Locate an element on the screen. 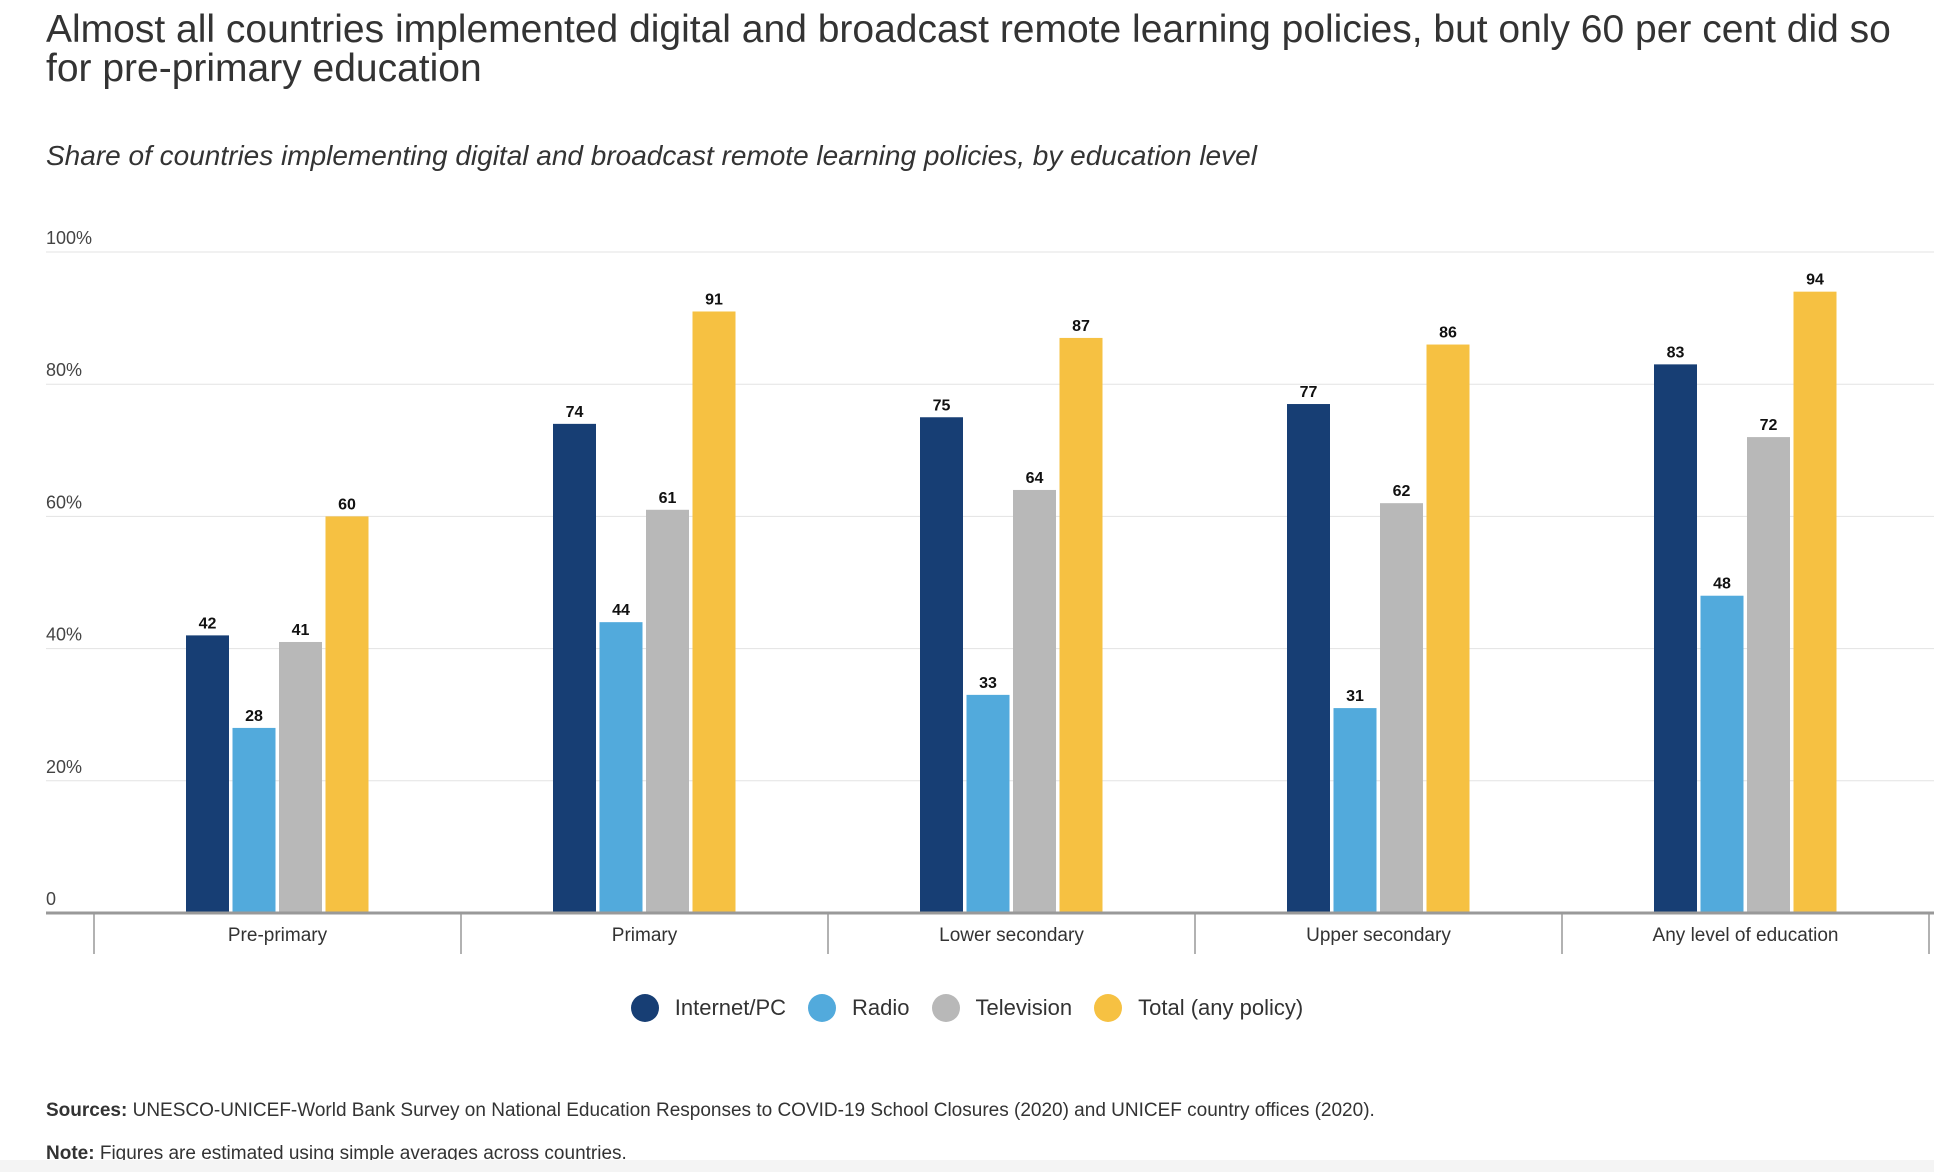 This screenshot has height=1172, width=1934. data-label: 77 is located at coordinates (1309, 392).